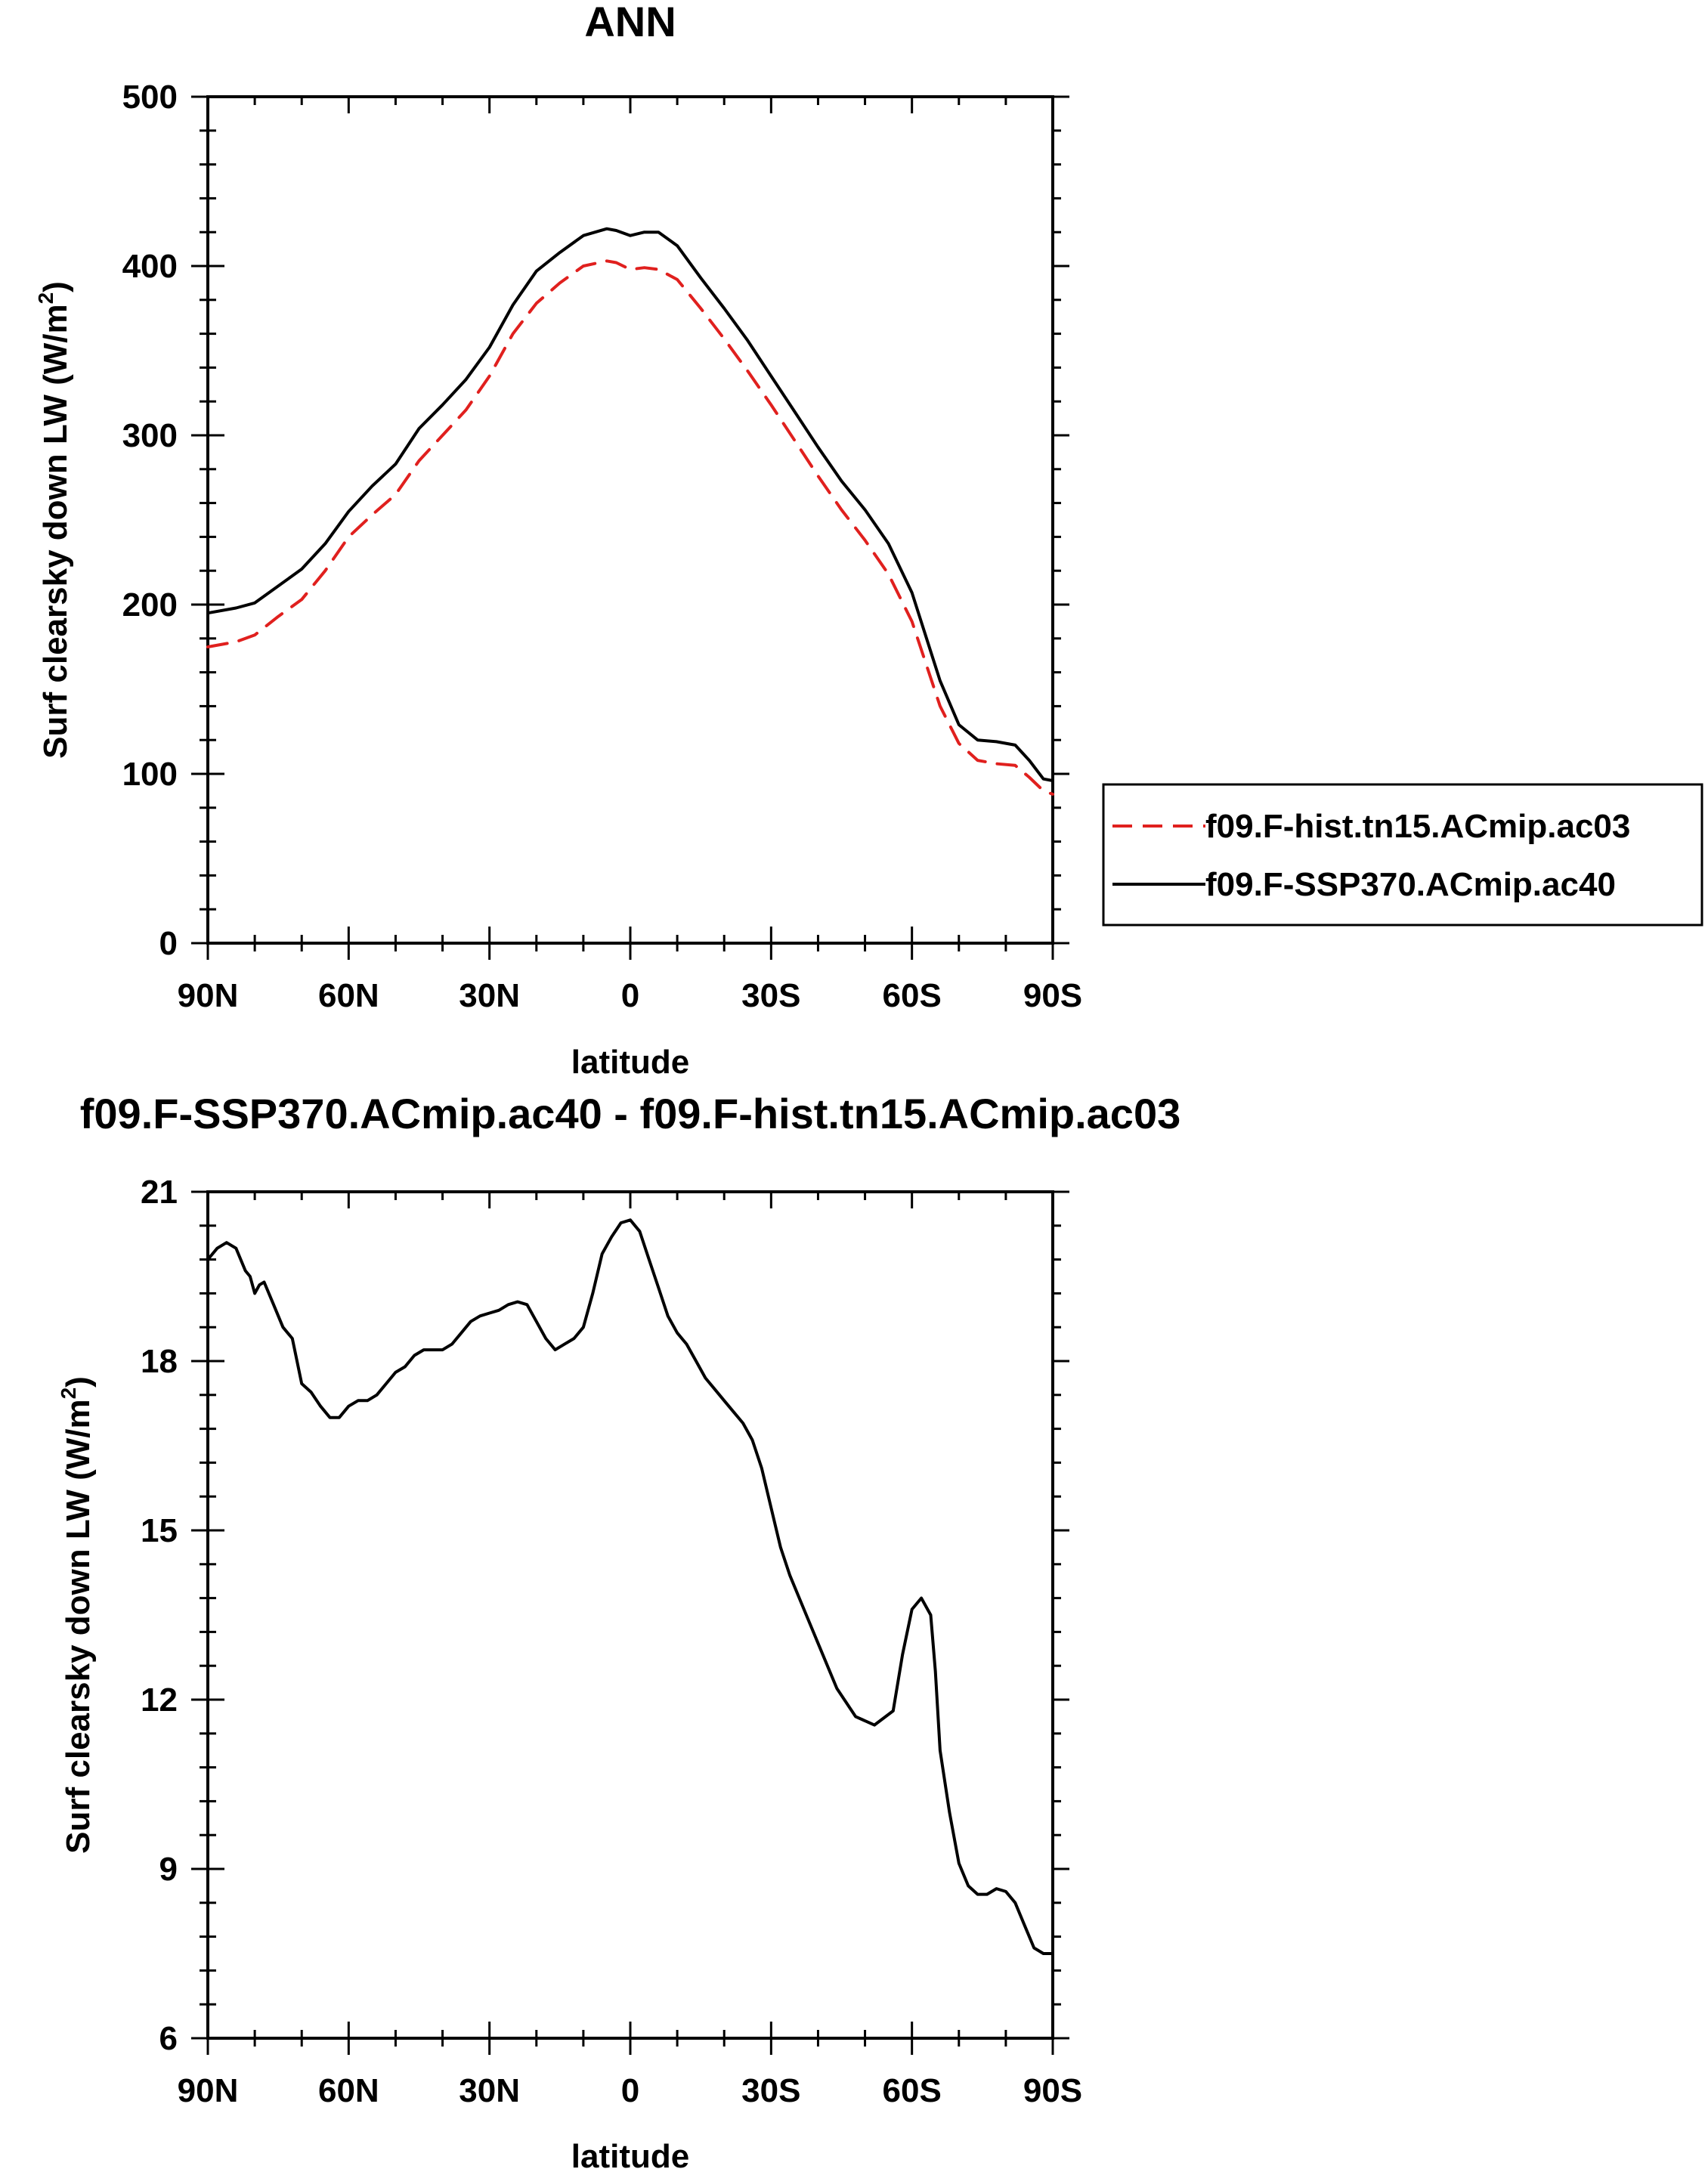 This screenshot has height=2175, width=1708. Describe the element at coordinates (55, 287) in the screenshot. I see `top-y-axis-label-suffix: )` at that location.